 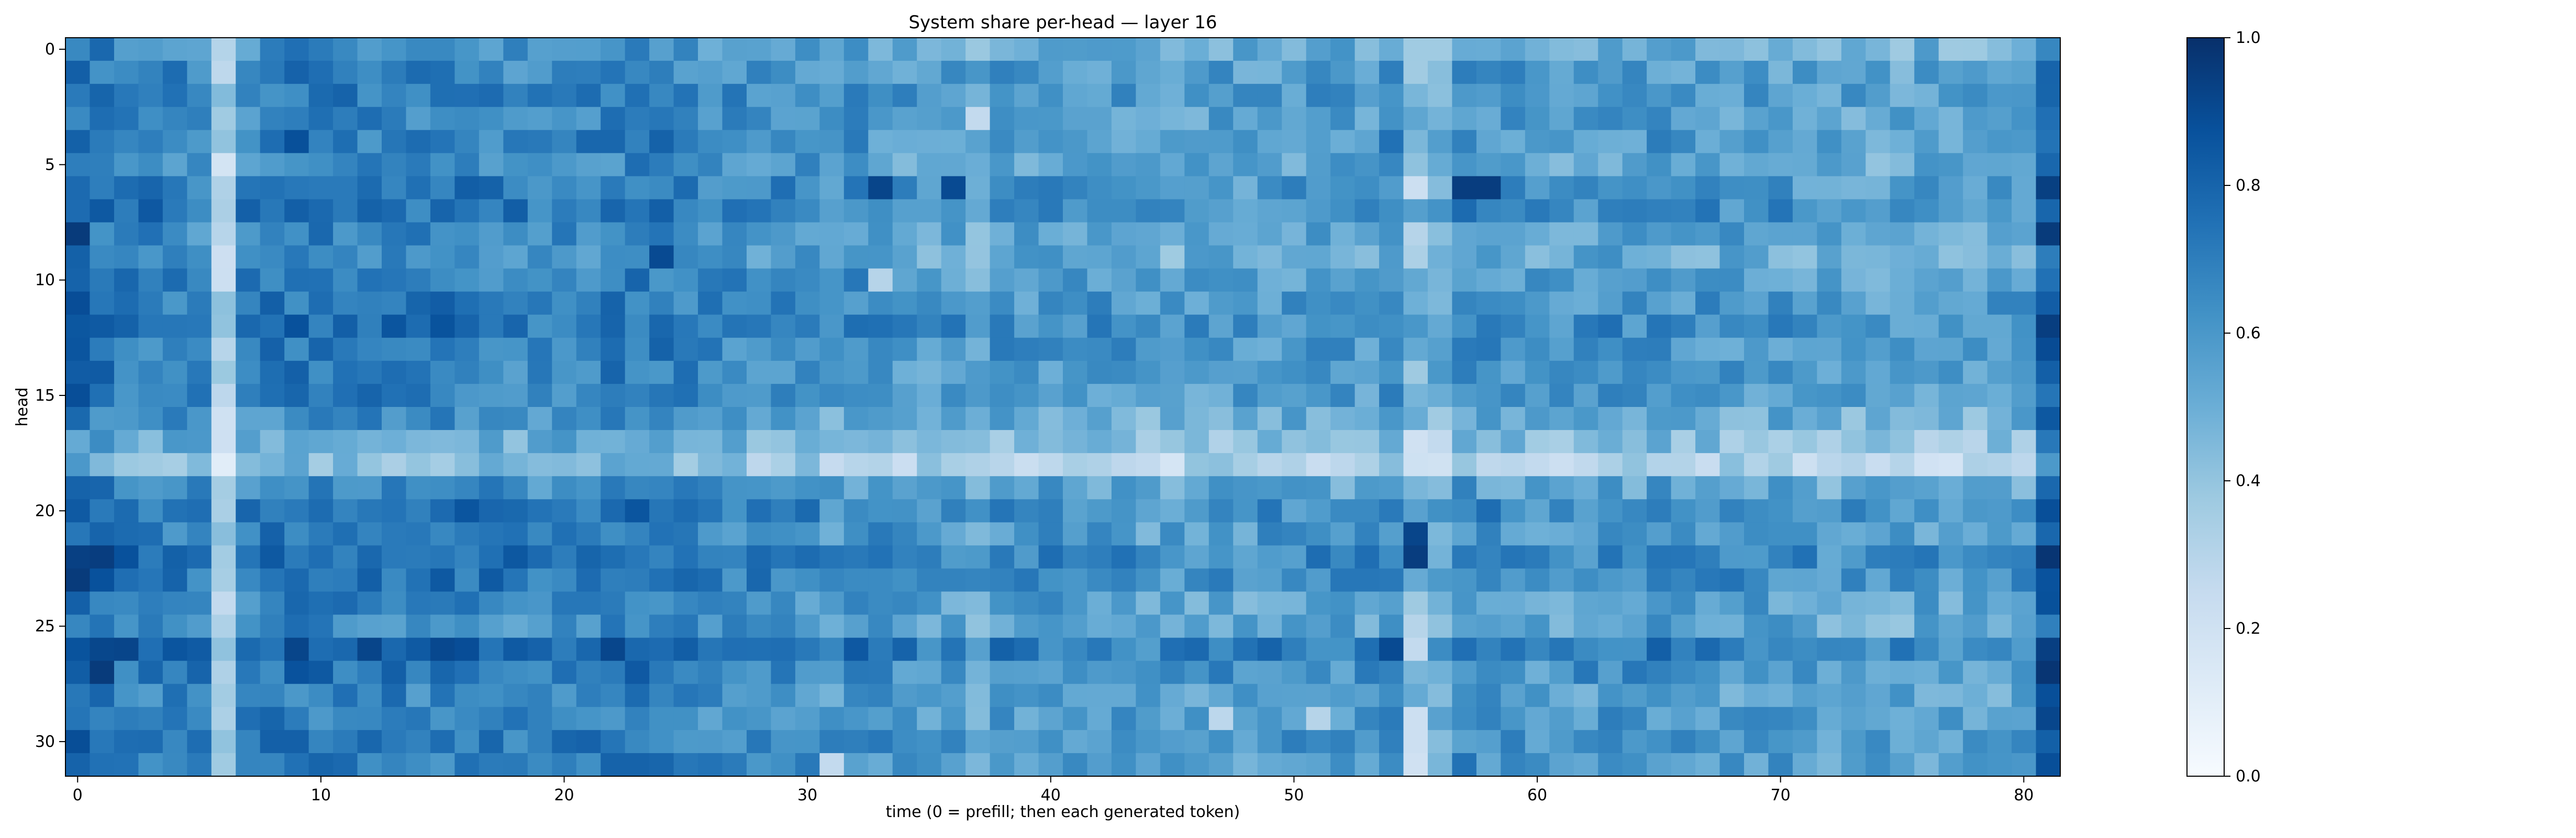 I want to click on x-tick-label: 50, so click(x=1294, y=795).